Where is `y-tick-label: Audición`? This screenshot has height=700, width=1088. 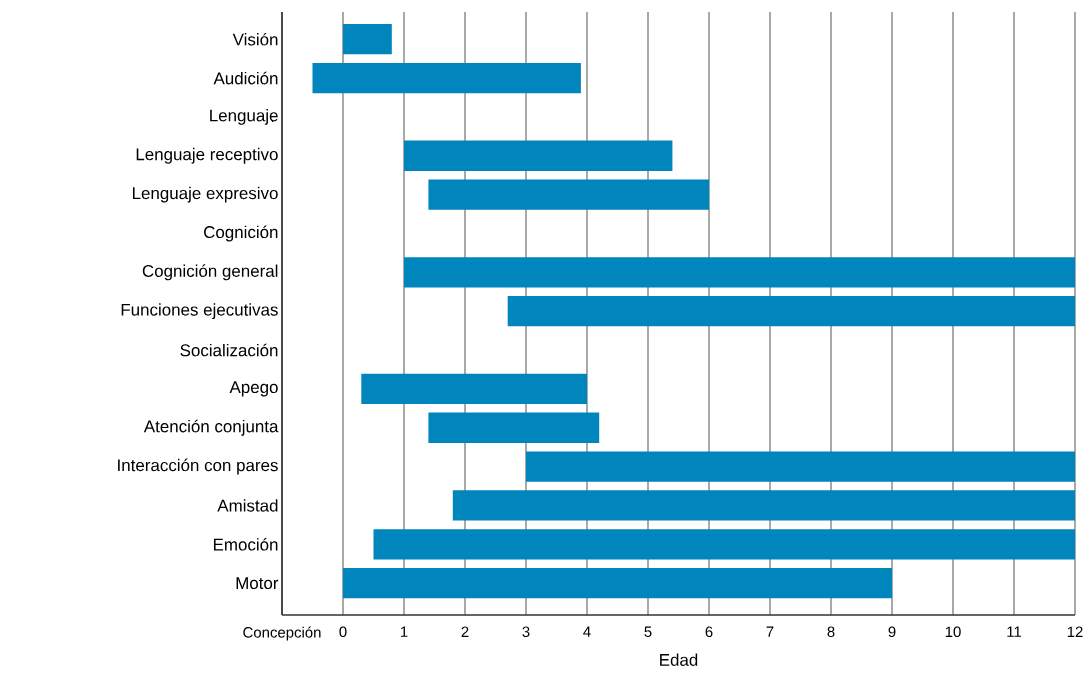 y-tick-label: Audición is located at coordinates (245, 78).